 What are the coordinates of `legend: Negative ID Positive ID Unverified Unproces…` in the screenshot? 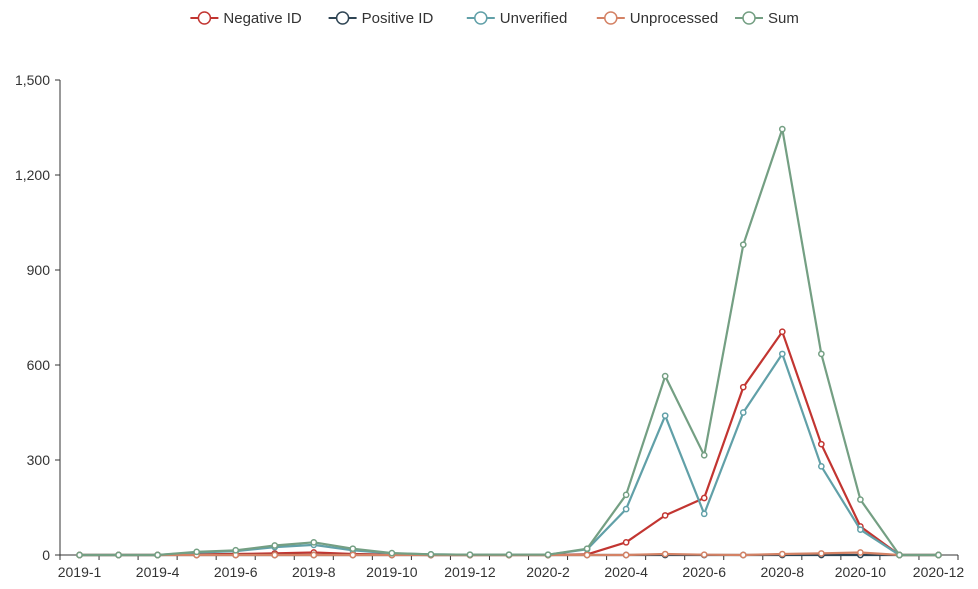 It's located at (494, 18).